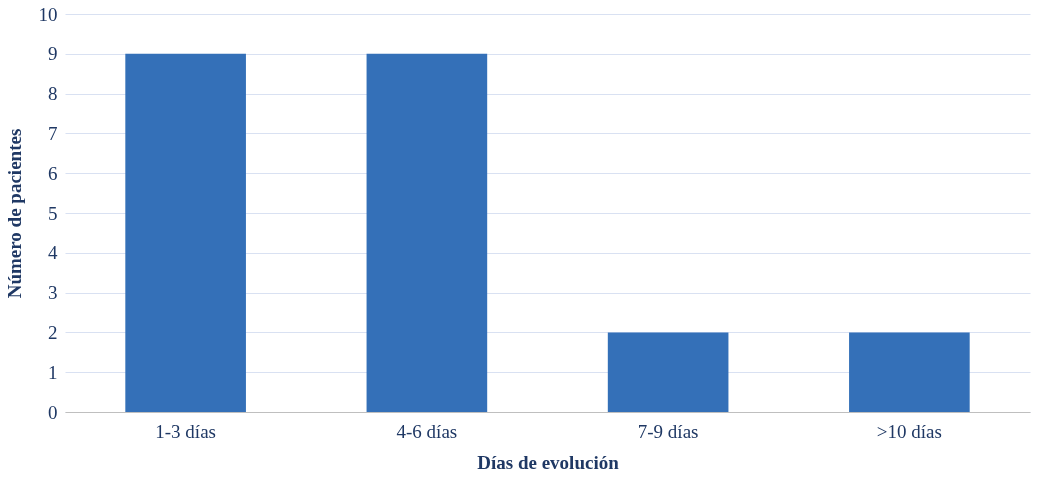  Describe the element at coordinates (548, 462) in the screenshot. I see `x-axis-title: Días de evolución` at that location.